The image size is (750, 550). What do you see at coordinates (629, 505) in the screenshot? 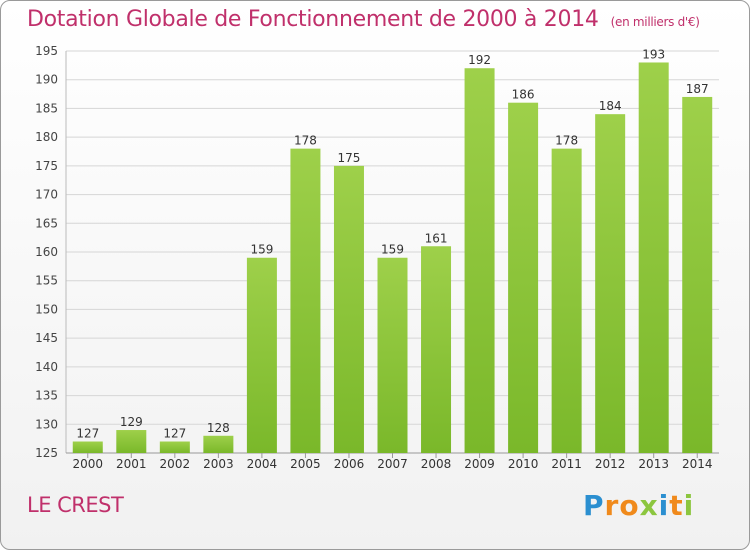
I see `logo-letter: o` at bounding box center [629, 505].